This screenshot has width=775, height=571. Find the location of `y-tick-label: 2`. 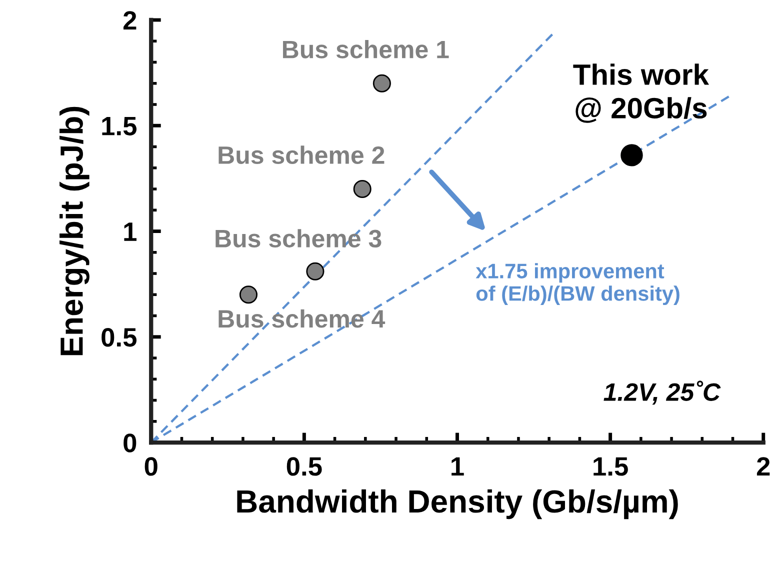

y-tick-label: 2 is located at coordinates (129, 20).